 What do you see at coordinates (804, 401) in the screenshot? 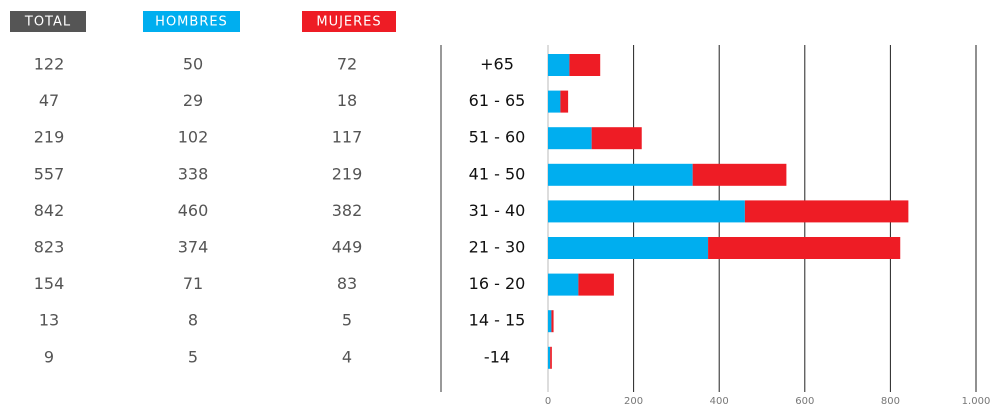
I see `x-tick-label: 600` at bounding box center [804, 401].